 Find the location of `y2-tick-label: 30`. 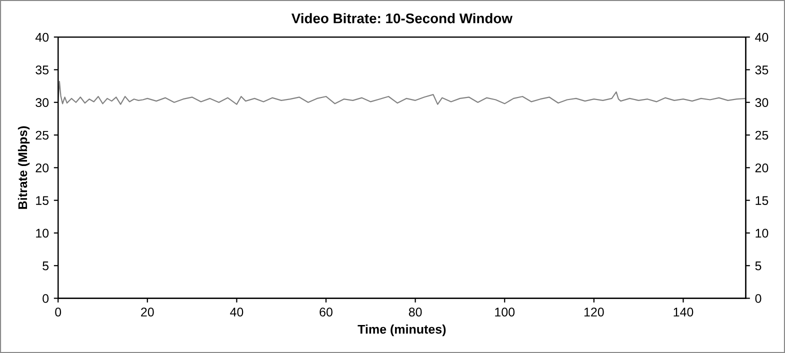

y2-tick-label: 30 is located at coordinates (761, 103).